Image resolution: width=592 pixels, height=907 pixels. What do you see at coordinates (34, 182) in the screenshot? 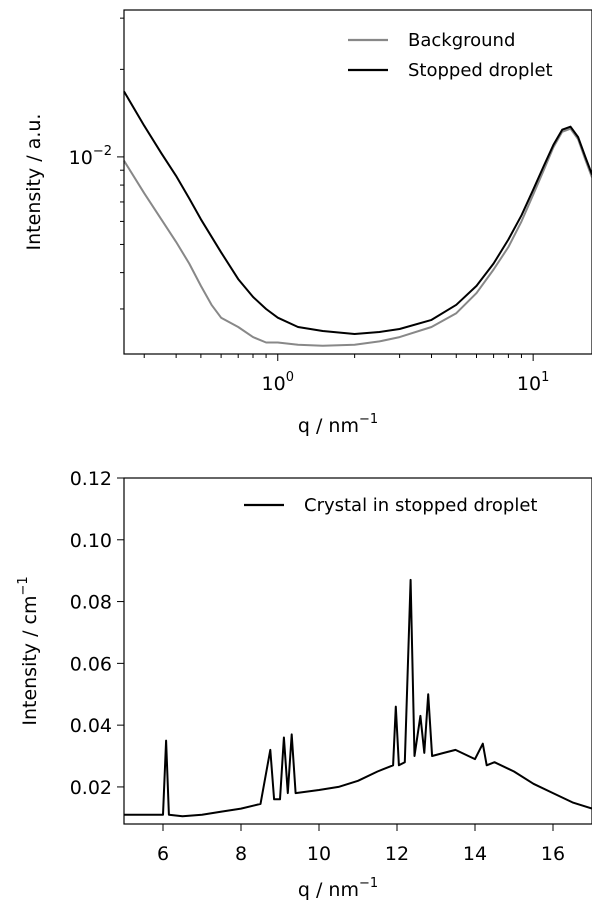
I see `y-axis-label: Intensity / a.u.` at bounding box center [34, 182].